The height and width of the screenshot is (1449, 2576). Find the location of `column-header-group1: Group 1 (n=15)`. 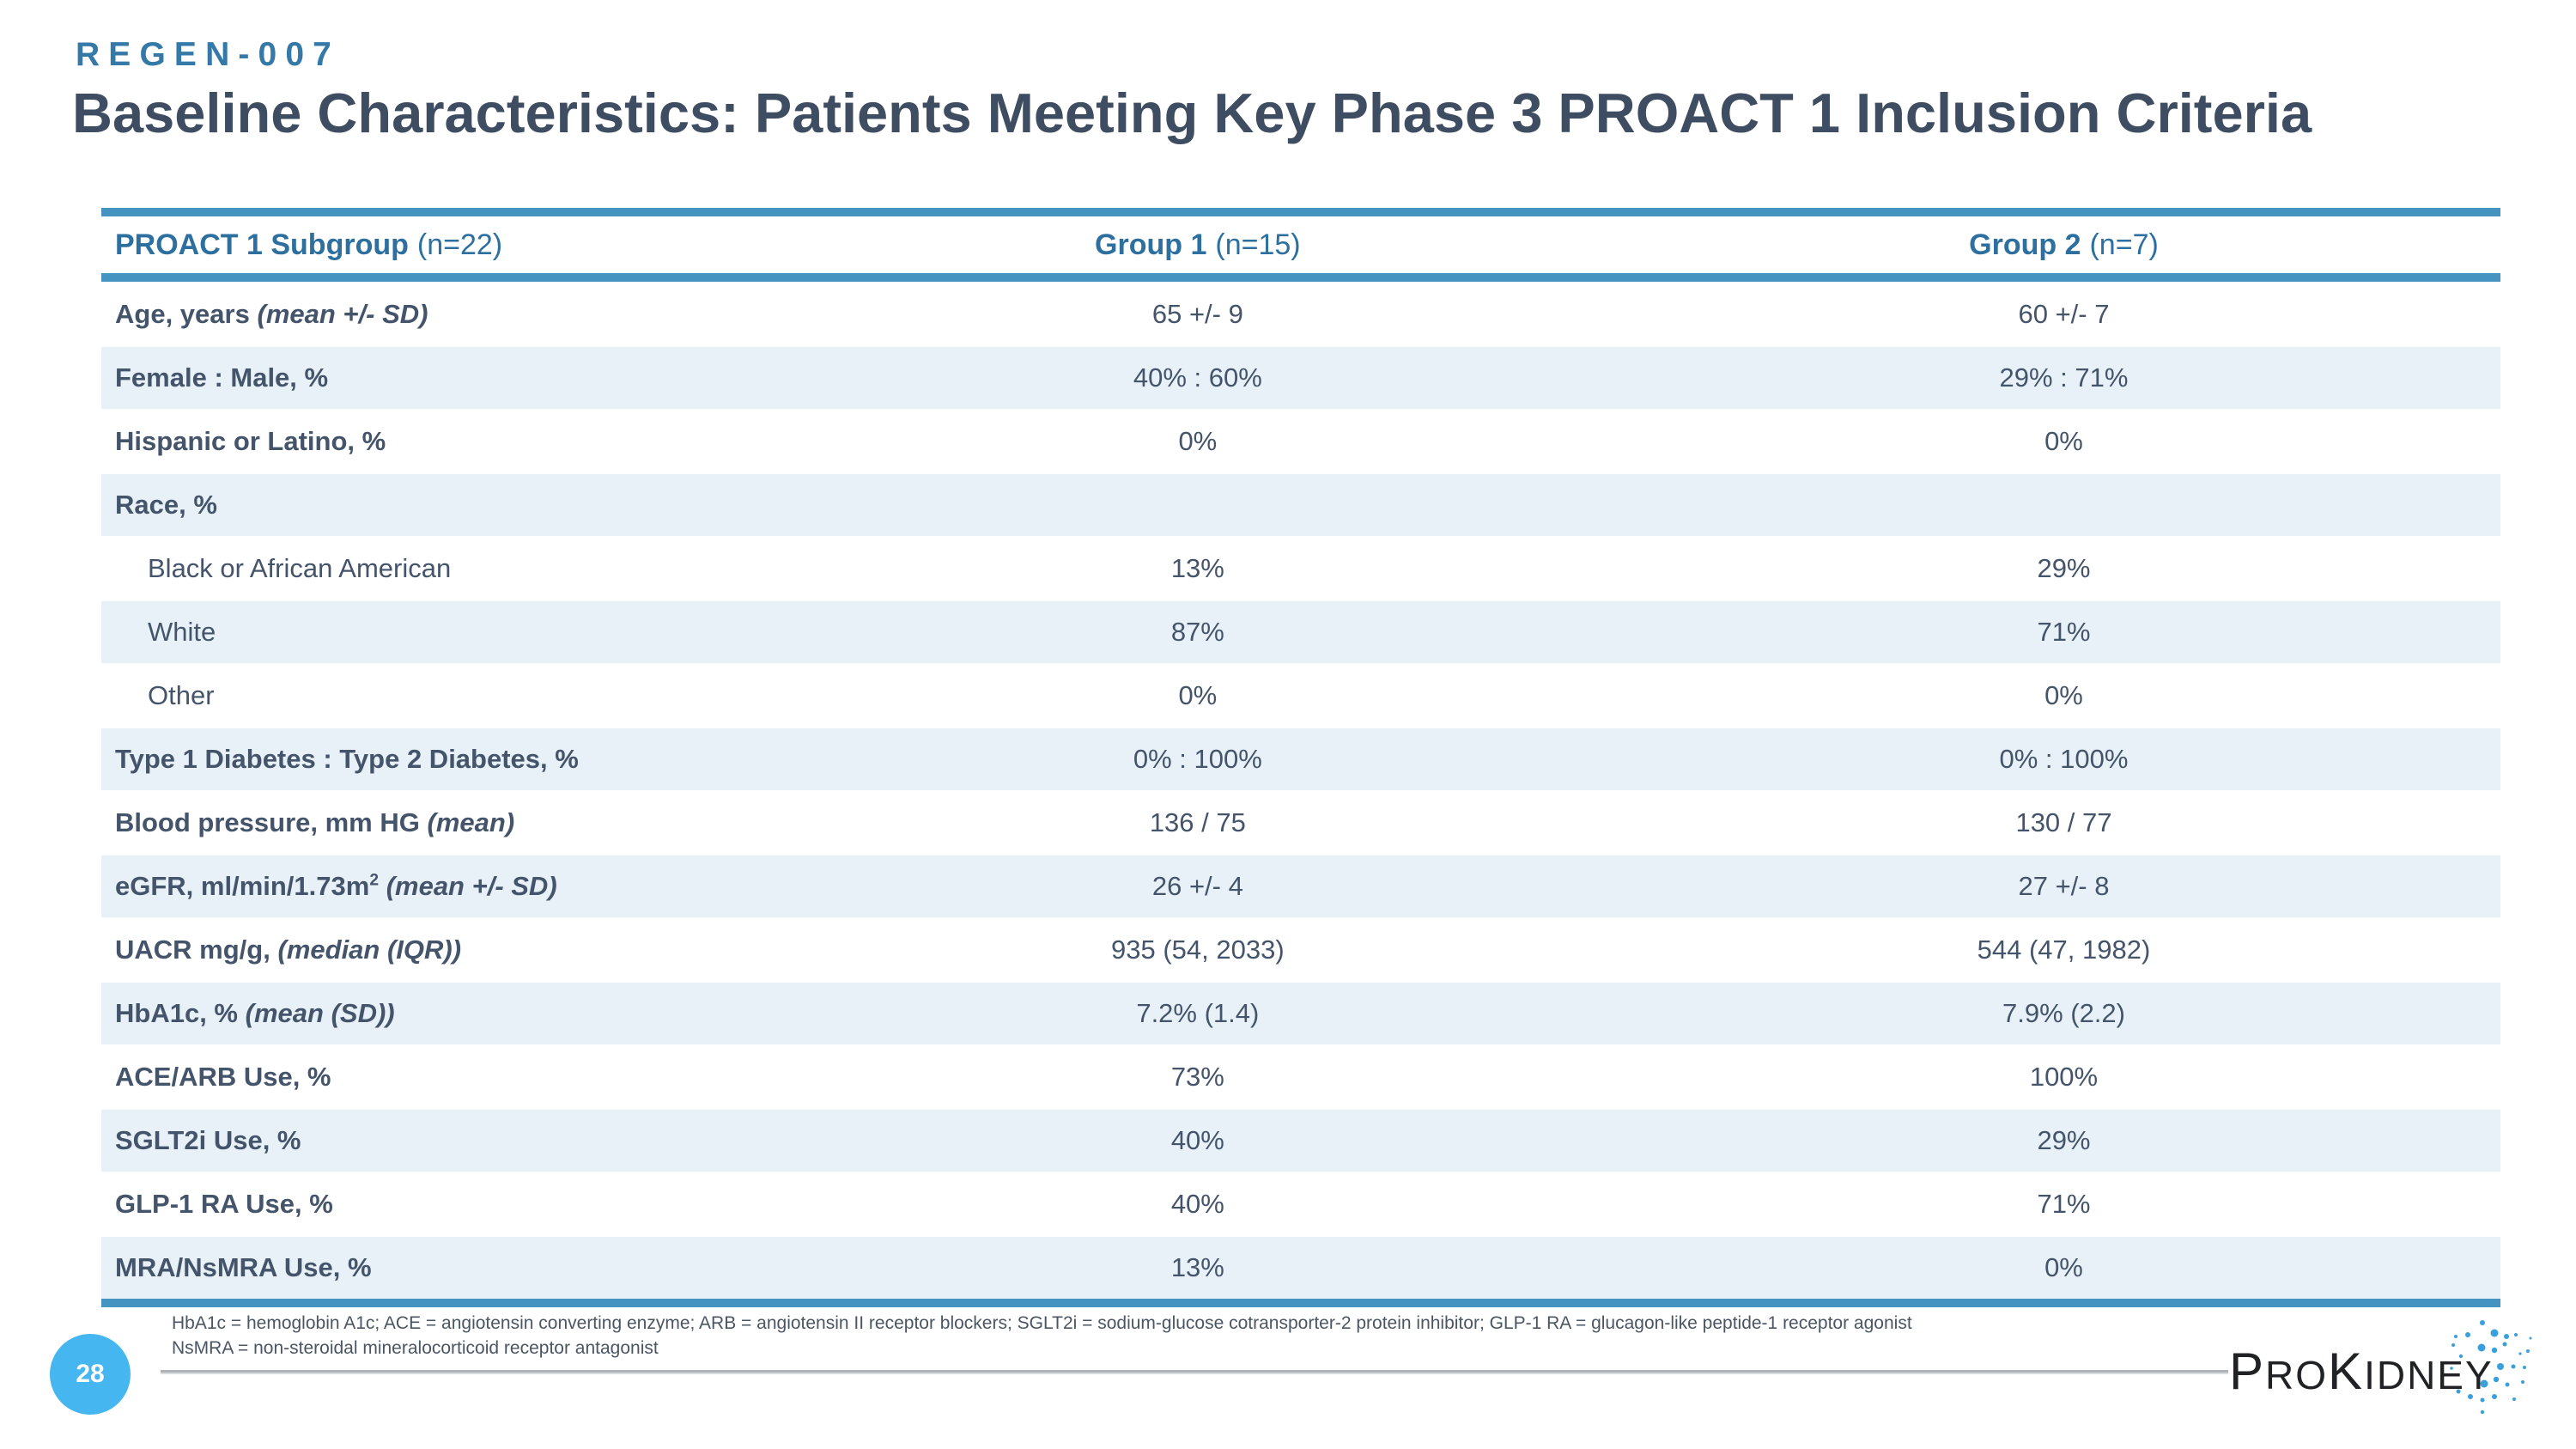

column-header-group1: Group 1 (n=15) is located at coordinates (1198, 244).